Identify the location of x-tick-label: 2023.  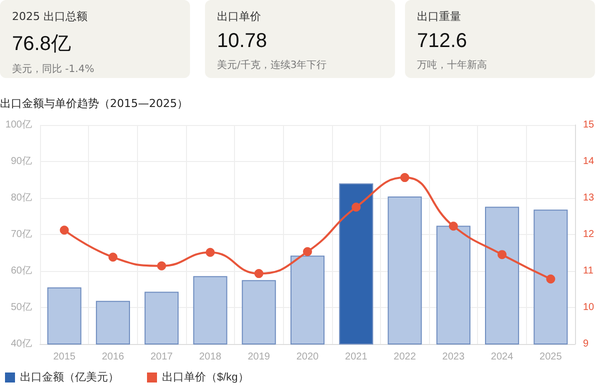
(453, 357).